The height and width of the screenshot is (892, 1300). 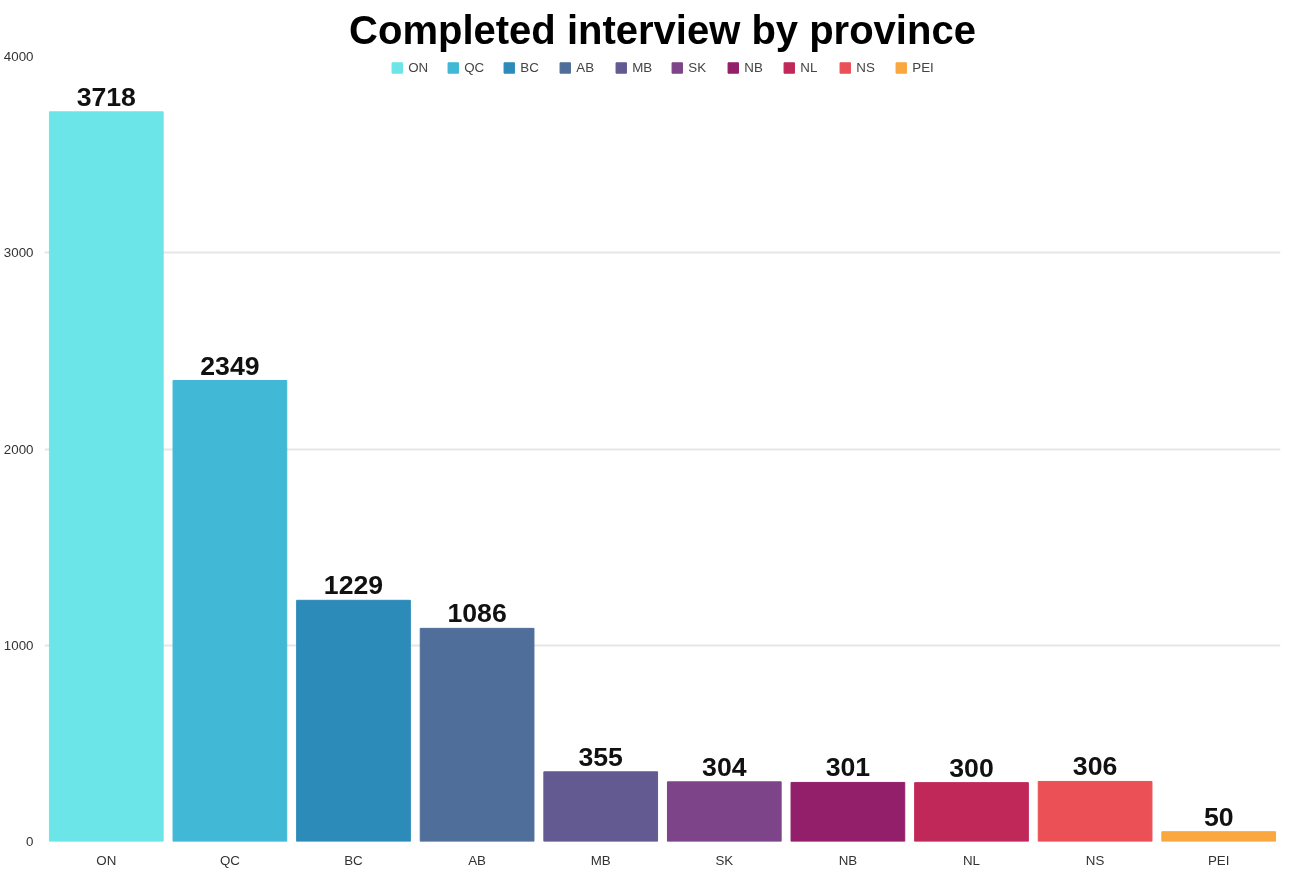 I want to click on x-tick-label: QC, so click(x=230, y=860).